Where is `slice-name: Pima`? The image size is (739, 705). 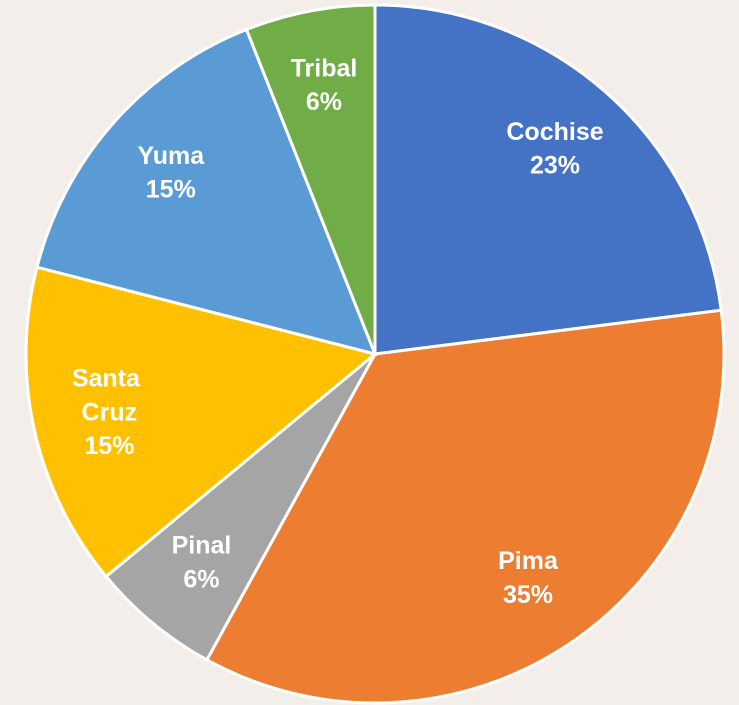
slice-name: Pima is located at coordinates (528, 561).